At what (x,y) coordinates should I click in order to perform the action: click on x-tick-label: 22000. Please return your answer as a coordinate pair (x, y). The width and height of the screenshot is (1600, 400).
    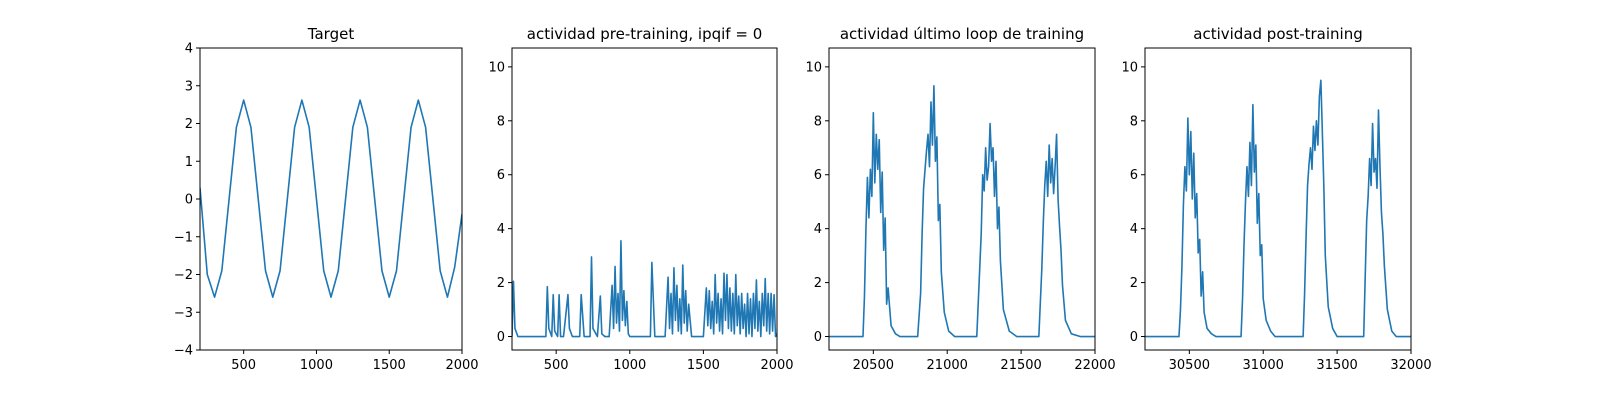
    Looking at the image, I should click on (1094, 365).